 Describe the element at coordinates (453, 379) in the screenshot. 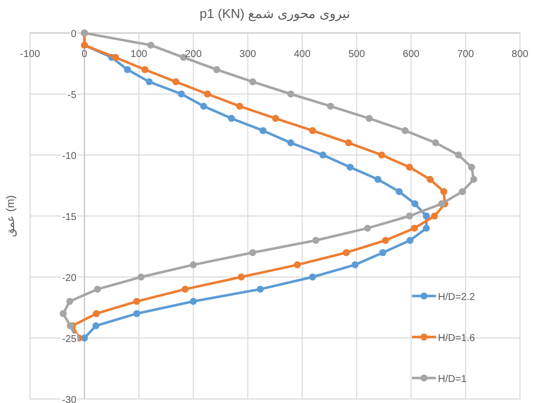

I see `legend-label: H/D=1` at that location.